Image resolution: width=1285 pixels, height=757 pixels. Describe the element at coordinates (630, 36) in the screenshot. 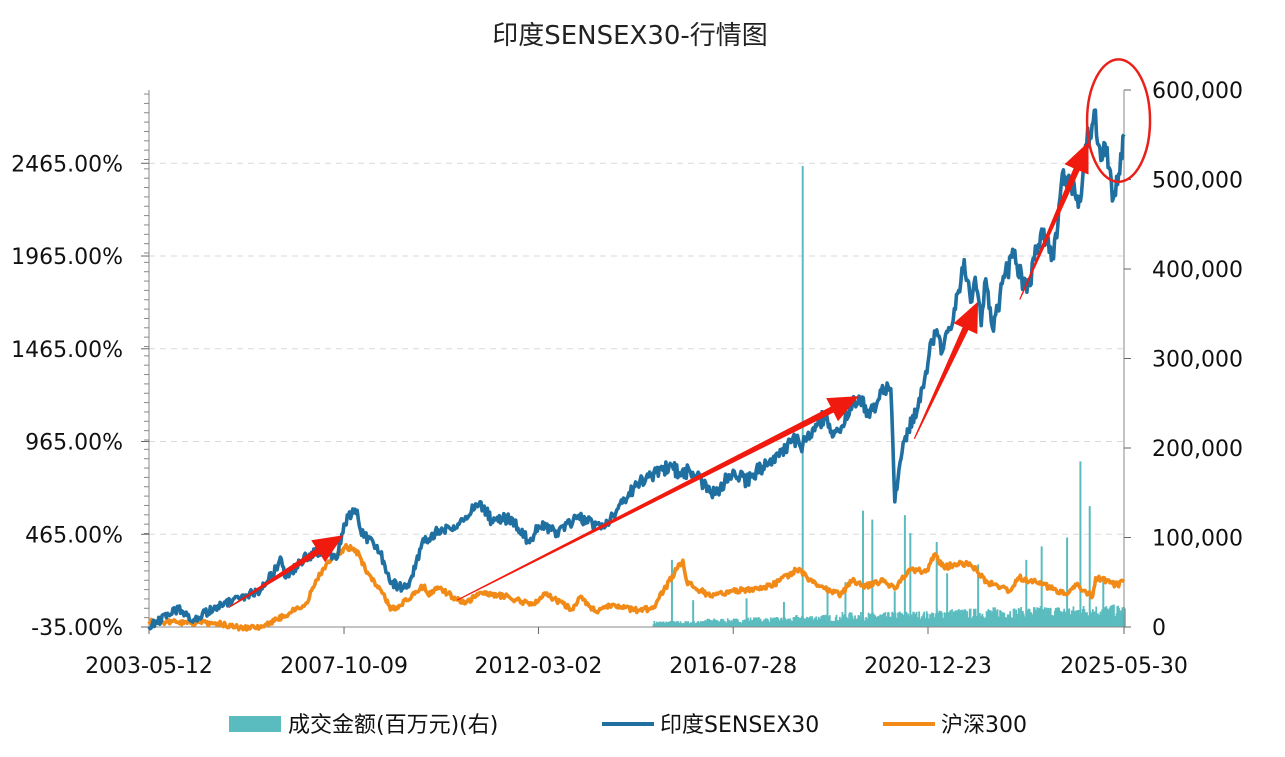

I see `chart-title: 印度SENSEX30-行情图` at that location.